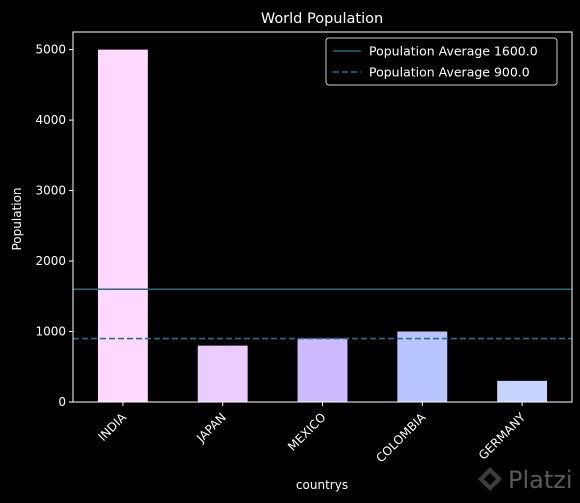 Image resolution: width=580 pixels, height=503 pixels. What do you see at coordinates (540, 480) in the screenshot?
I see `watermark-text: Platzi` at bounding box center [540, 480].